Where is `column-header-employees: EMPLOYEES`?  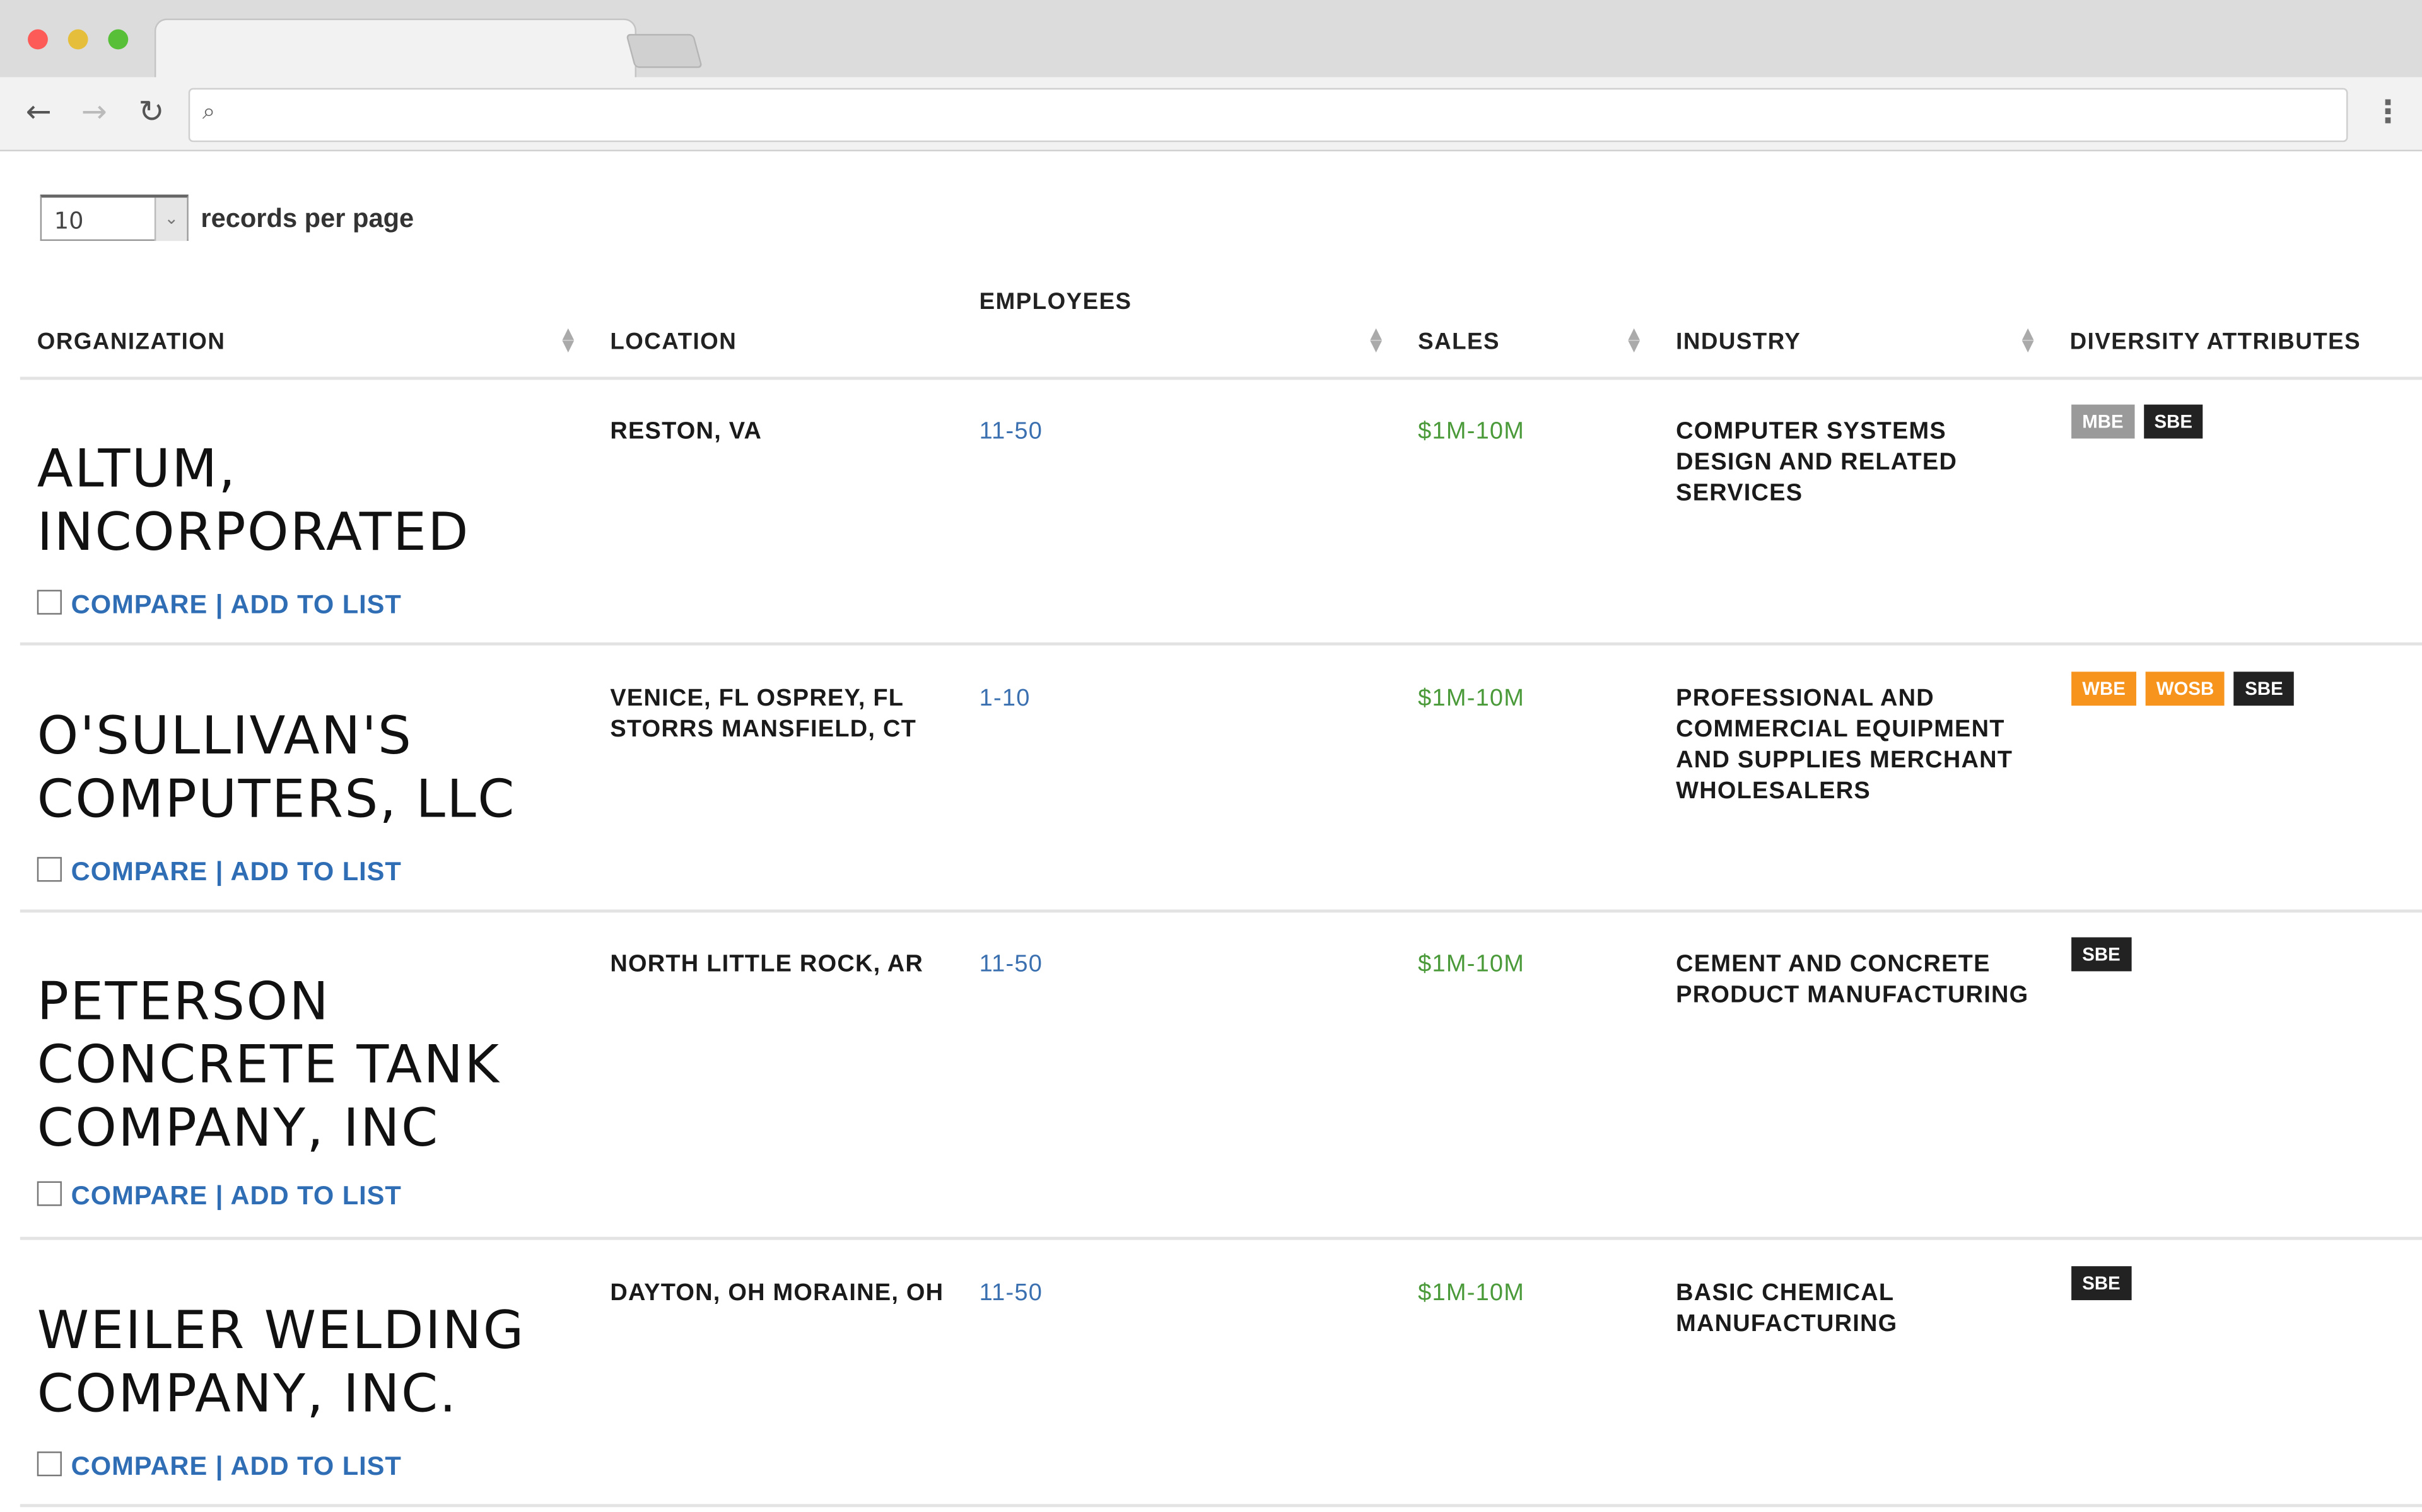
column-header-employees: EMPLOYEES is located at coordinates (1055, 302).